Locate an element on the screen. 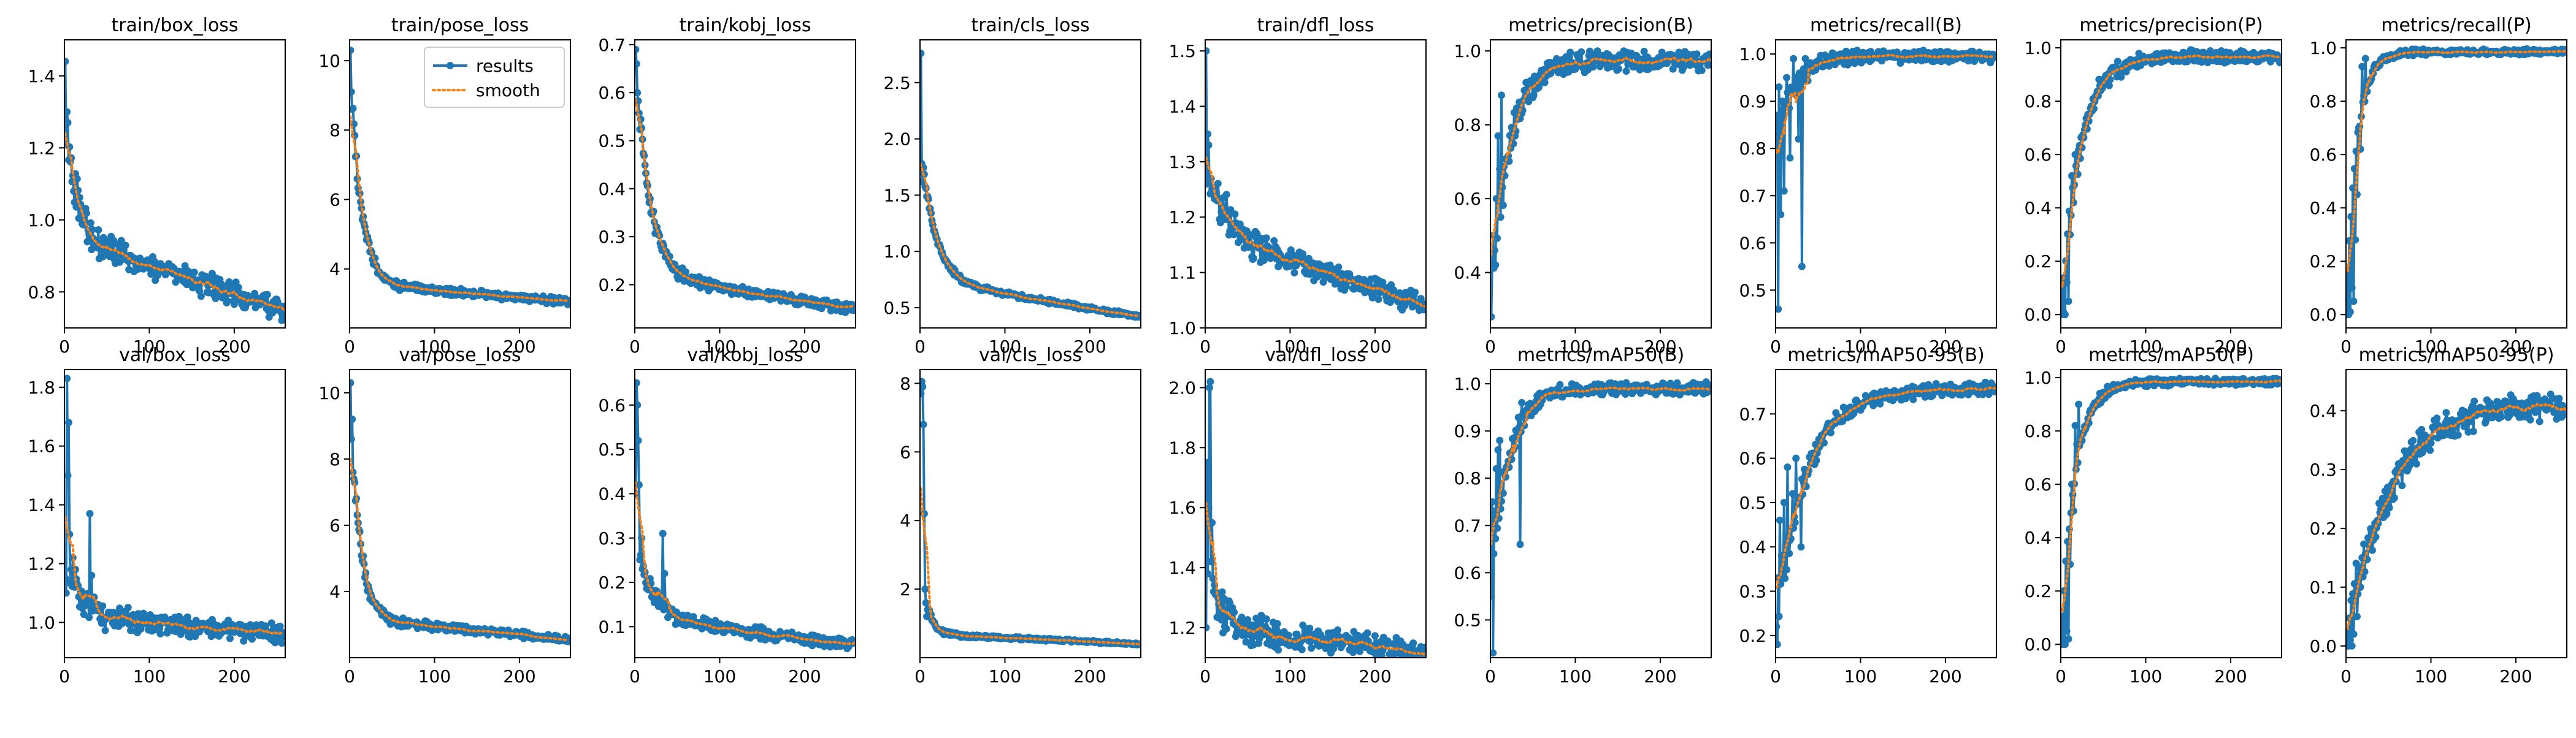  y-tick-label: 0.2 is located at coordinates (612, 583).